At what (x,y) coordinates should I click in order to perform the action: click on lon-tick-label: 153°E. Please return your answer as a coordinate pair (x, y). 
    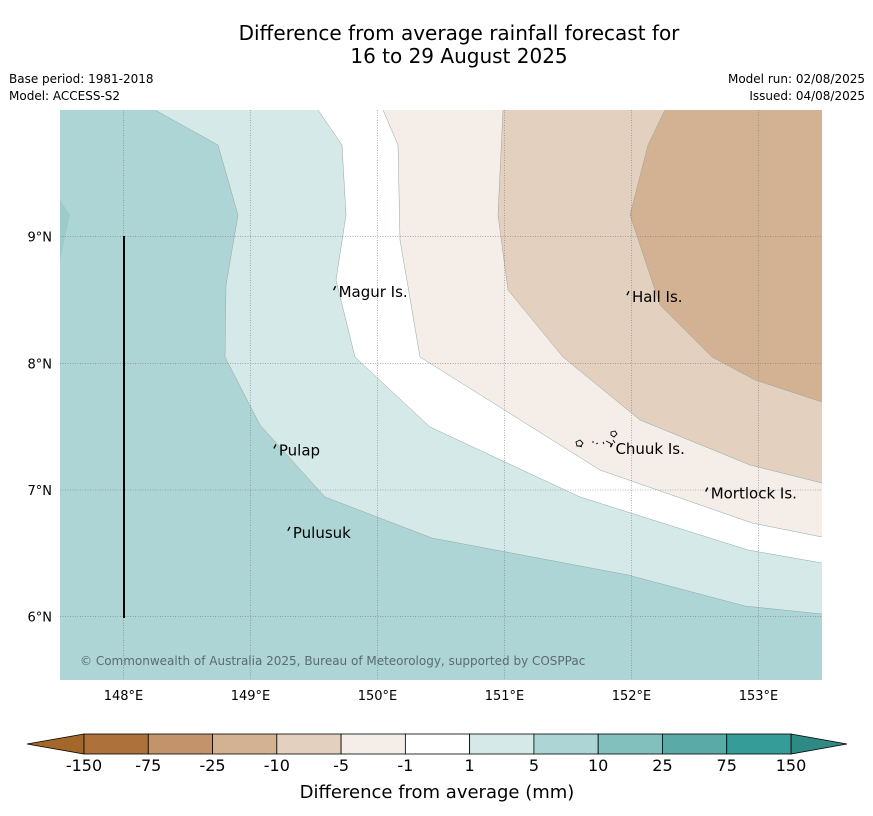
    Looking at the image, I should click on (759, 696).